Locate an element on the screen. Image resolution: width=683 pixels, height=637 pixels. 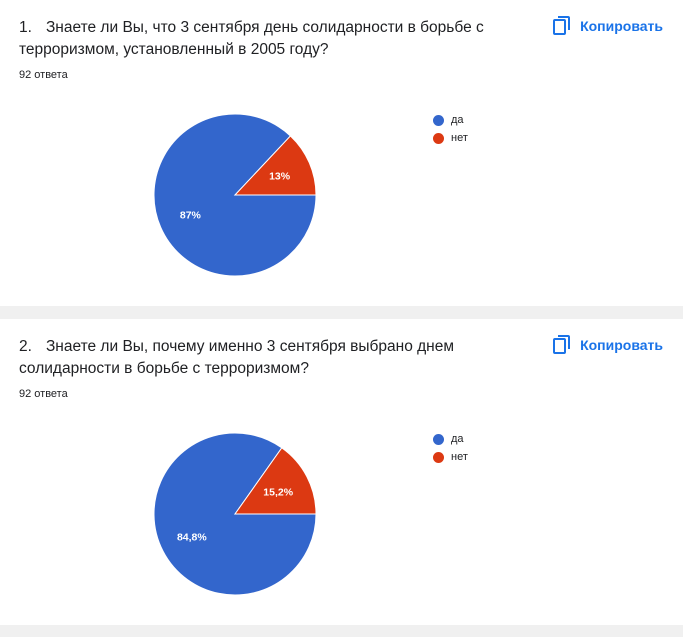
pie-label-no: 15,2% is located at coordinates (278, 493).